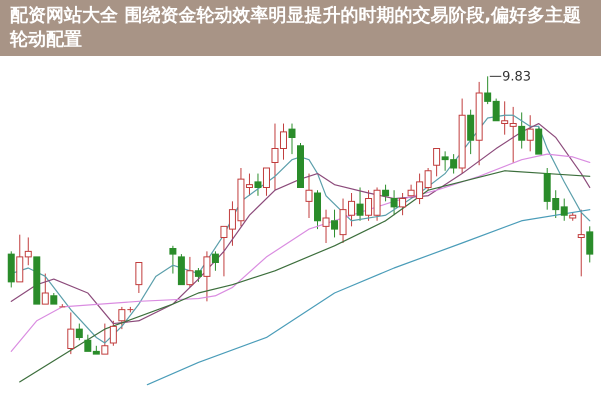 The height and width of the screenshot is (401, 601). What do you see at coordinates (300, 28) in the screenshot?
I see `chart-title: 配资网站大全 围绕资金轮动效率明显提升的时期的交易阶段,偏好多主题轮动配置` at bounding box center [300, 28].